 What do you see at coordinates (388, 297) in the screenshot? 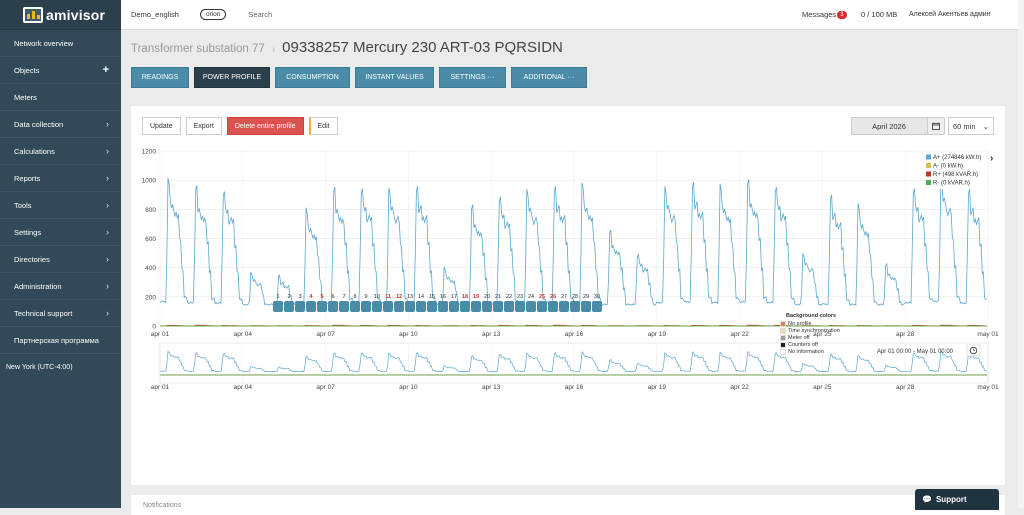
I see `day-number: 11` at bounding box center [388, 297].